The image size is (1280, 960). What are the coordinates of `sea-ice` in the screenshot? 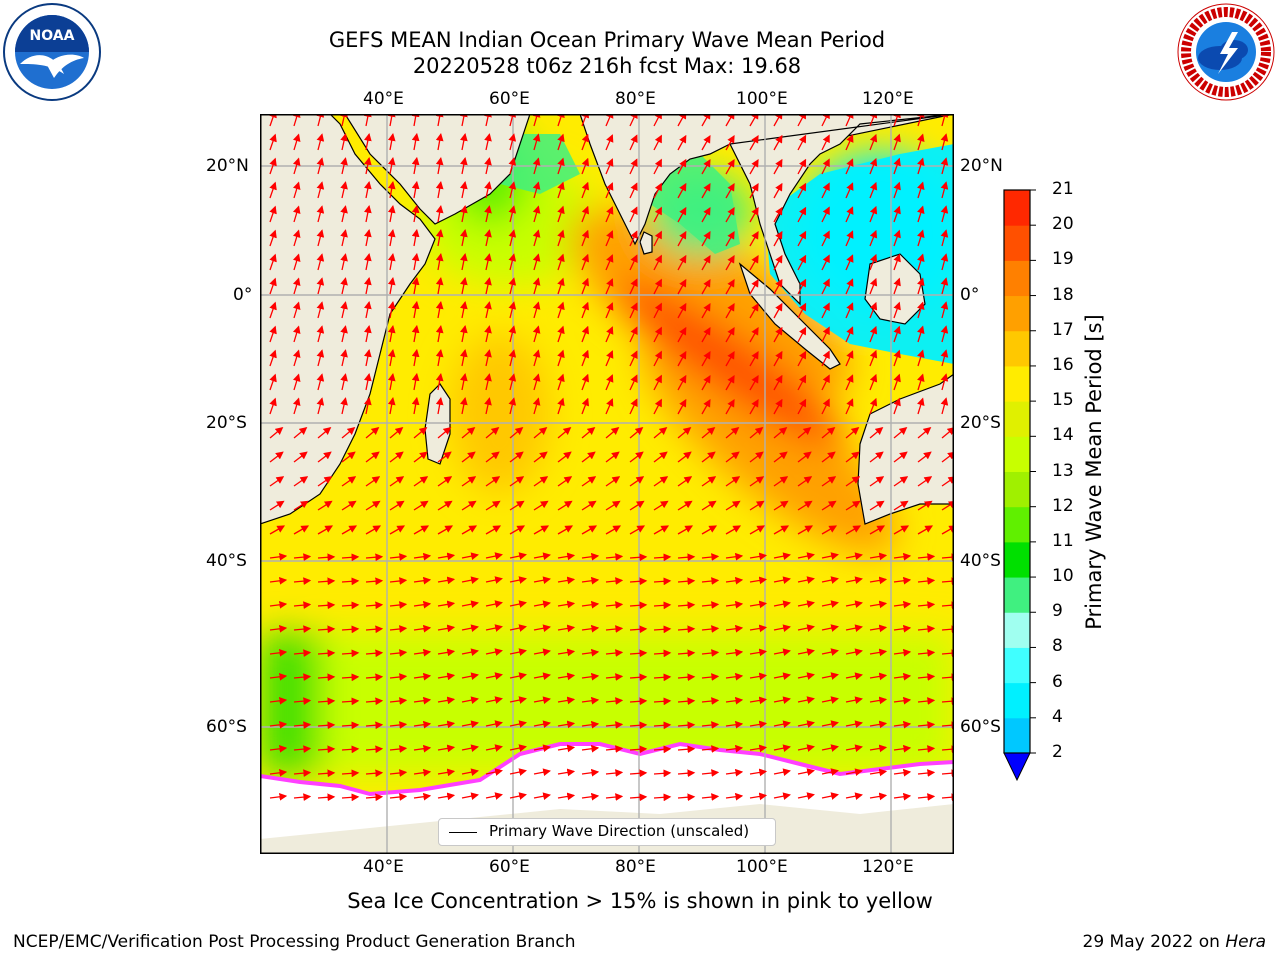 It's located at (607, 791).